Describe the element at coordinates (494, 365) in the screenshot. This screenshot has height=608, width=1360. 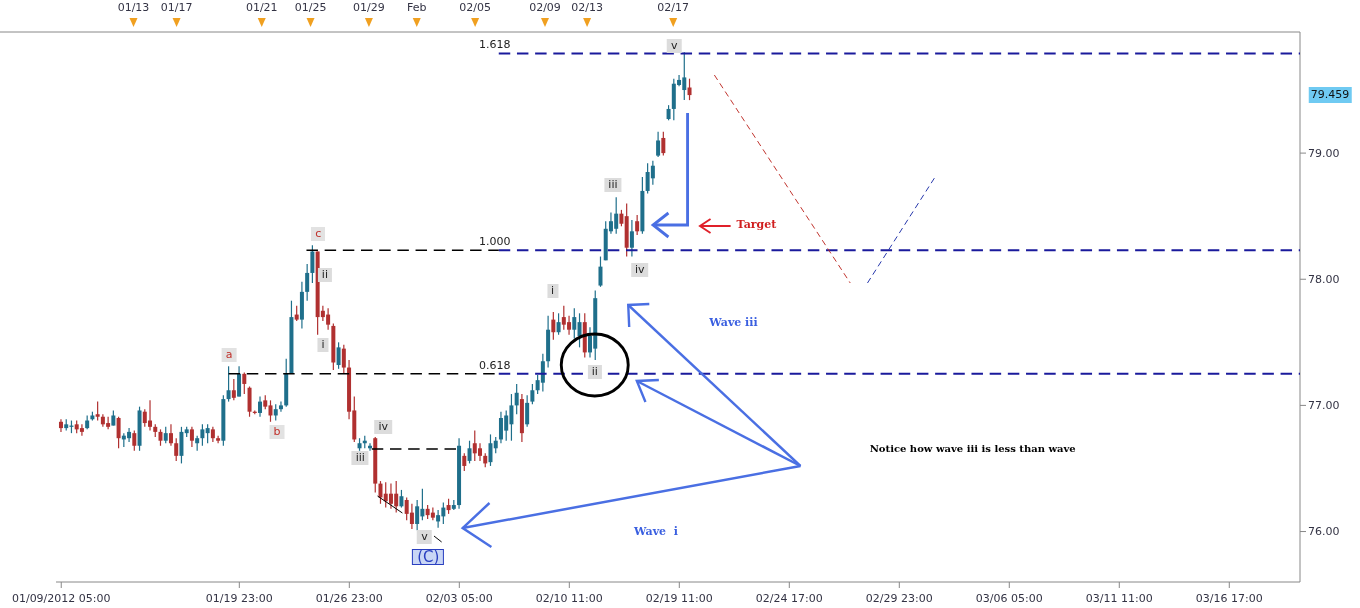
I see `annotation: 0.618` at that location.